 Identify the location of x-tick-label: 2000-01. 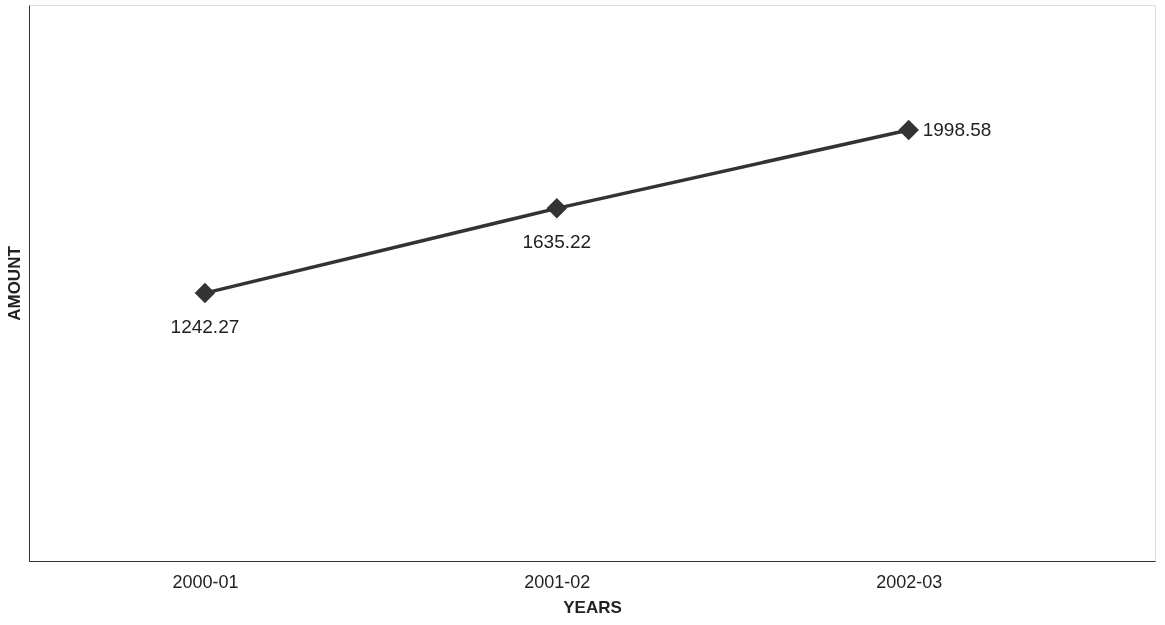
(205, 581).